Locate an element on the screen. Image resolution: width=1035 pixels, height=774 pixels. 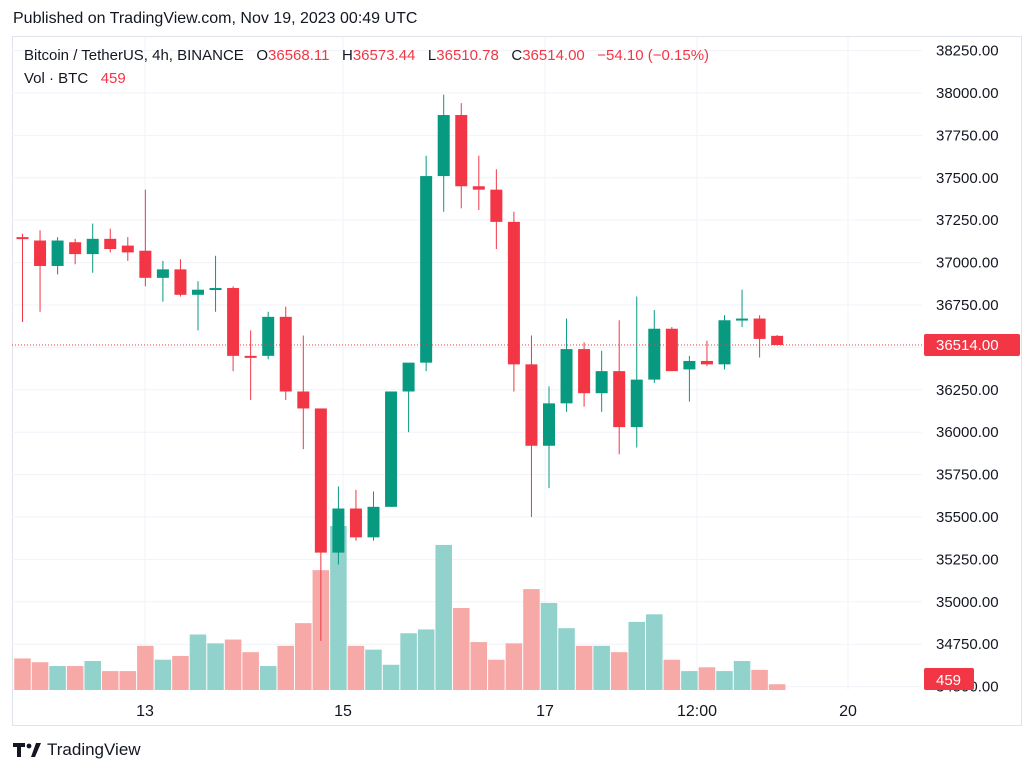
volume-label: Vol · BTC is located at coordinates (56, 78).